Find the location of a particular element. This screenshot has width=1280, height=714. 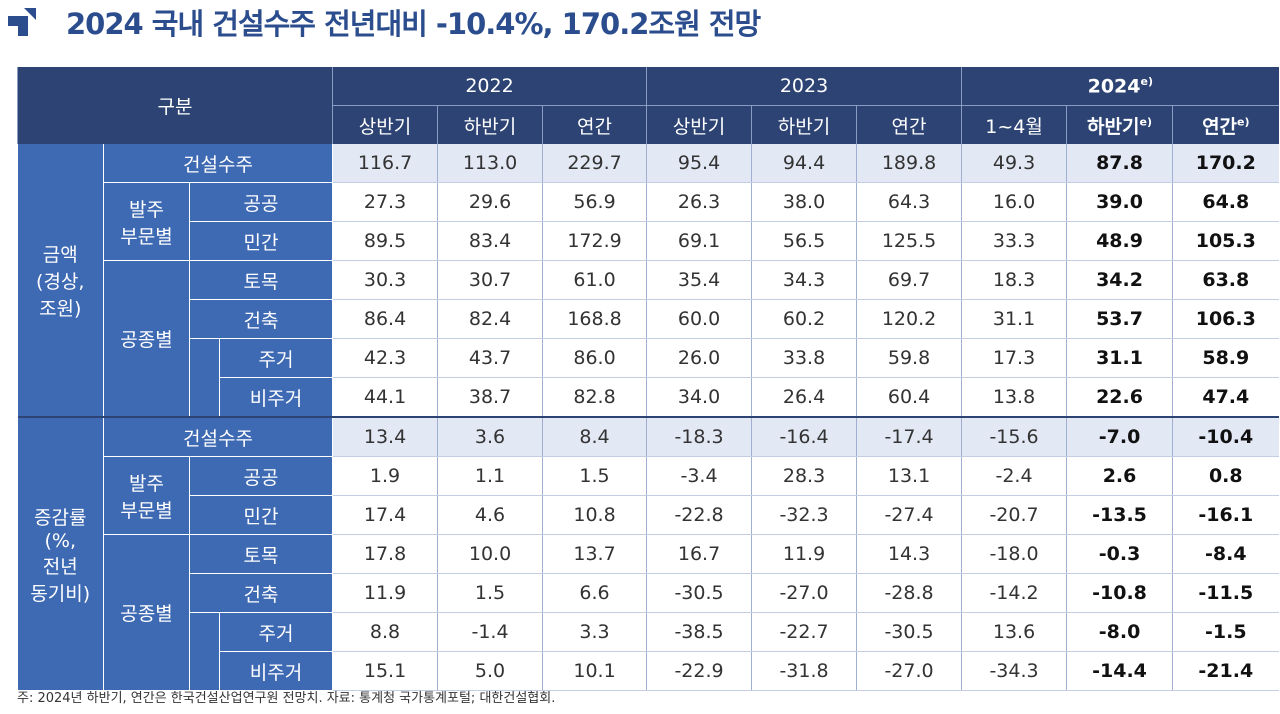

value-cell: 34.2 is located at coordinates (1119, 280).